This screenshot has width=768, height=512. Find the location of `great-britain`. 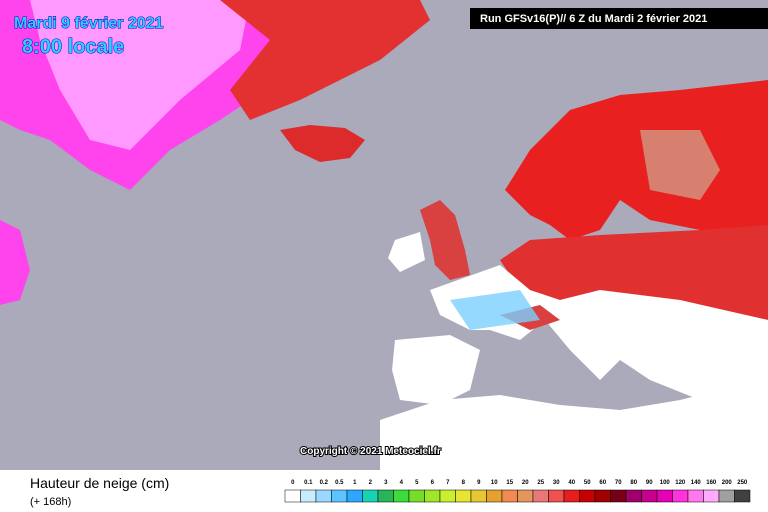

great-britain is located at coordinates (445, 240).